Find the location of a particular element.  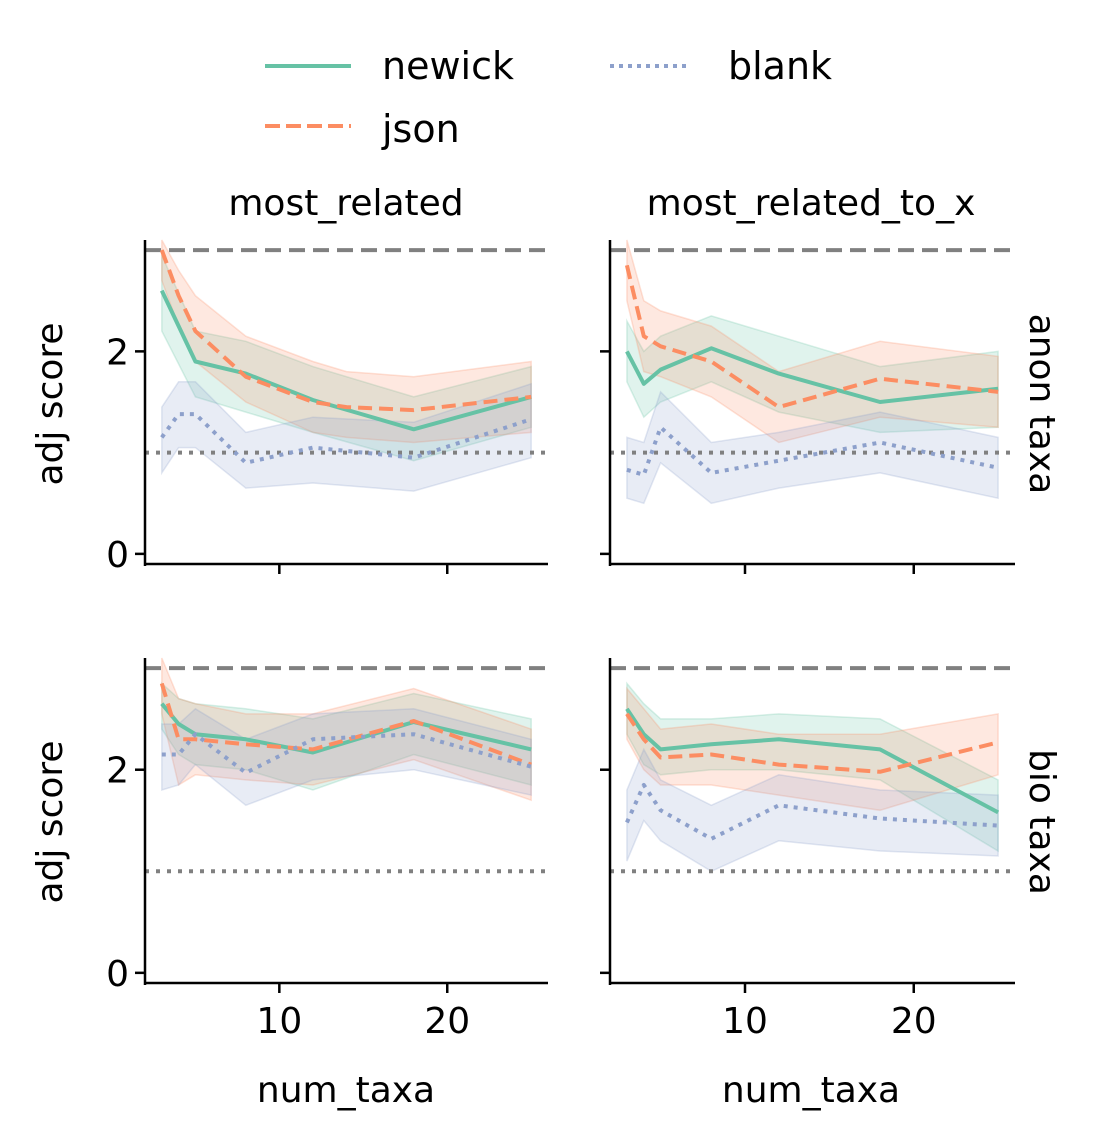

y-axis-label-bottom: adj score is located at coordinates (50, 821).